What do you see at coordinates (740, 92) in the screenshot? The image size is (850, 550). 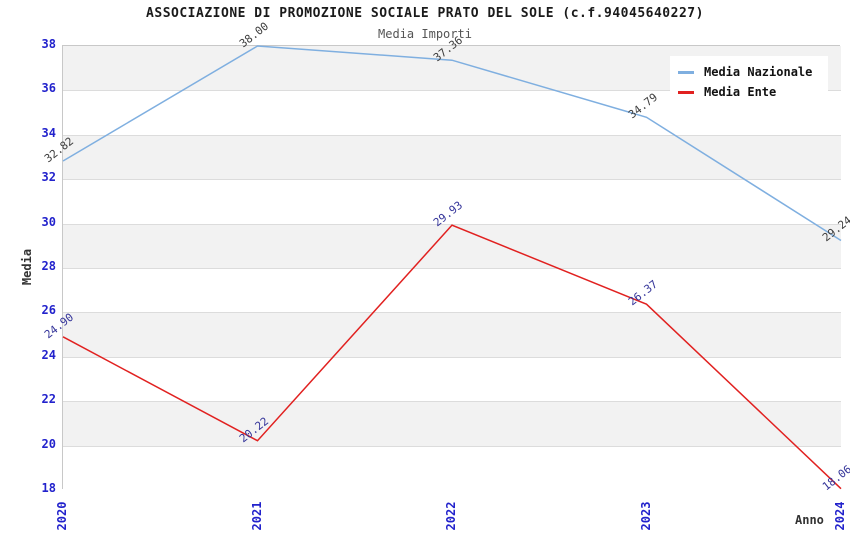 I see `legend-label: Media Ente` at bounding box center [740, 92].